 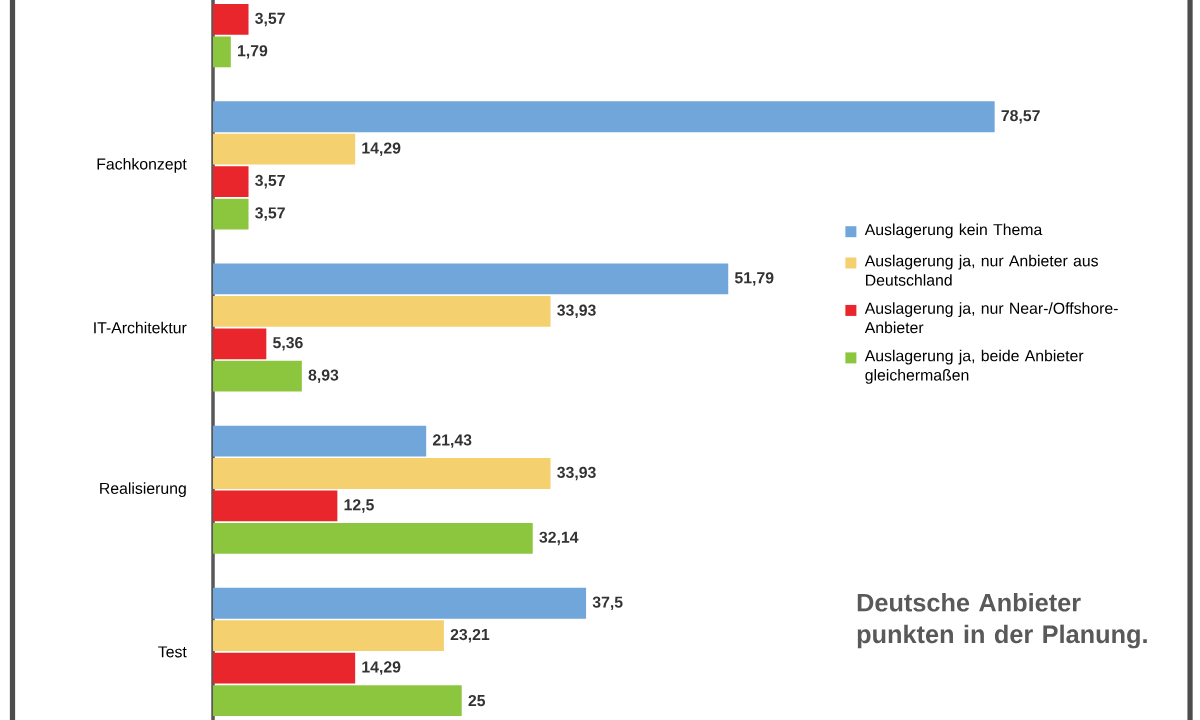 What do you see at coordinates (974, 366) in the screenshot?
I see `legend-label: Auslagerung ja, beide Anbieter gleichermaßen` at bounding box center [974, 366].